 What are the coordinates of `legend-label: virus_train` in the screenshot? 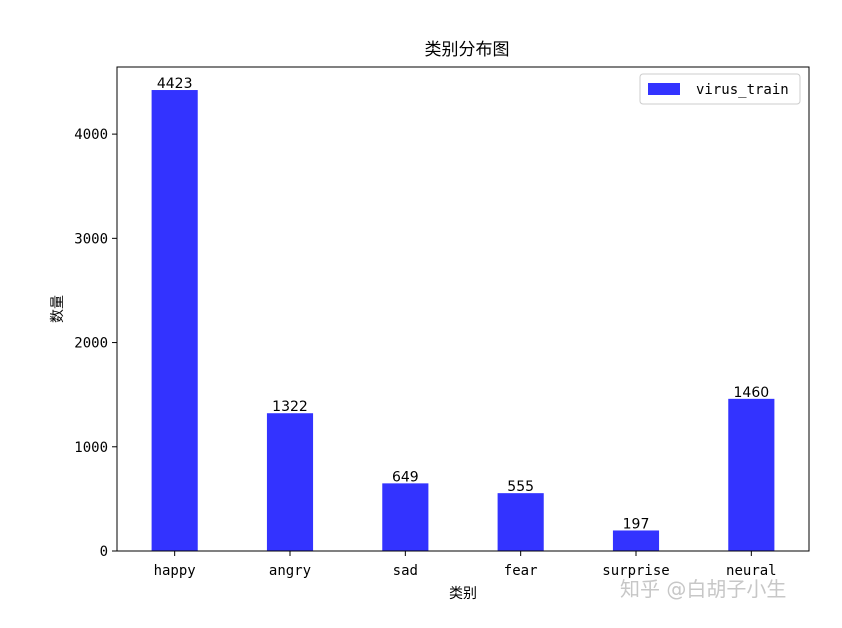 It's located at (742, 90).